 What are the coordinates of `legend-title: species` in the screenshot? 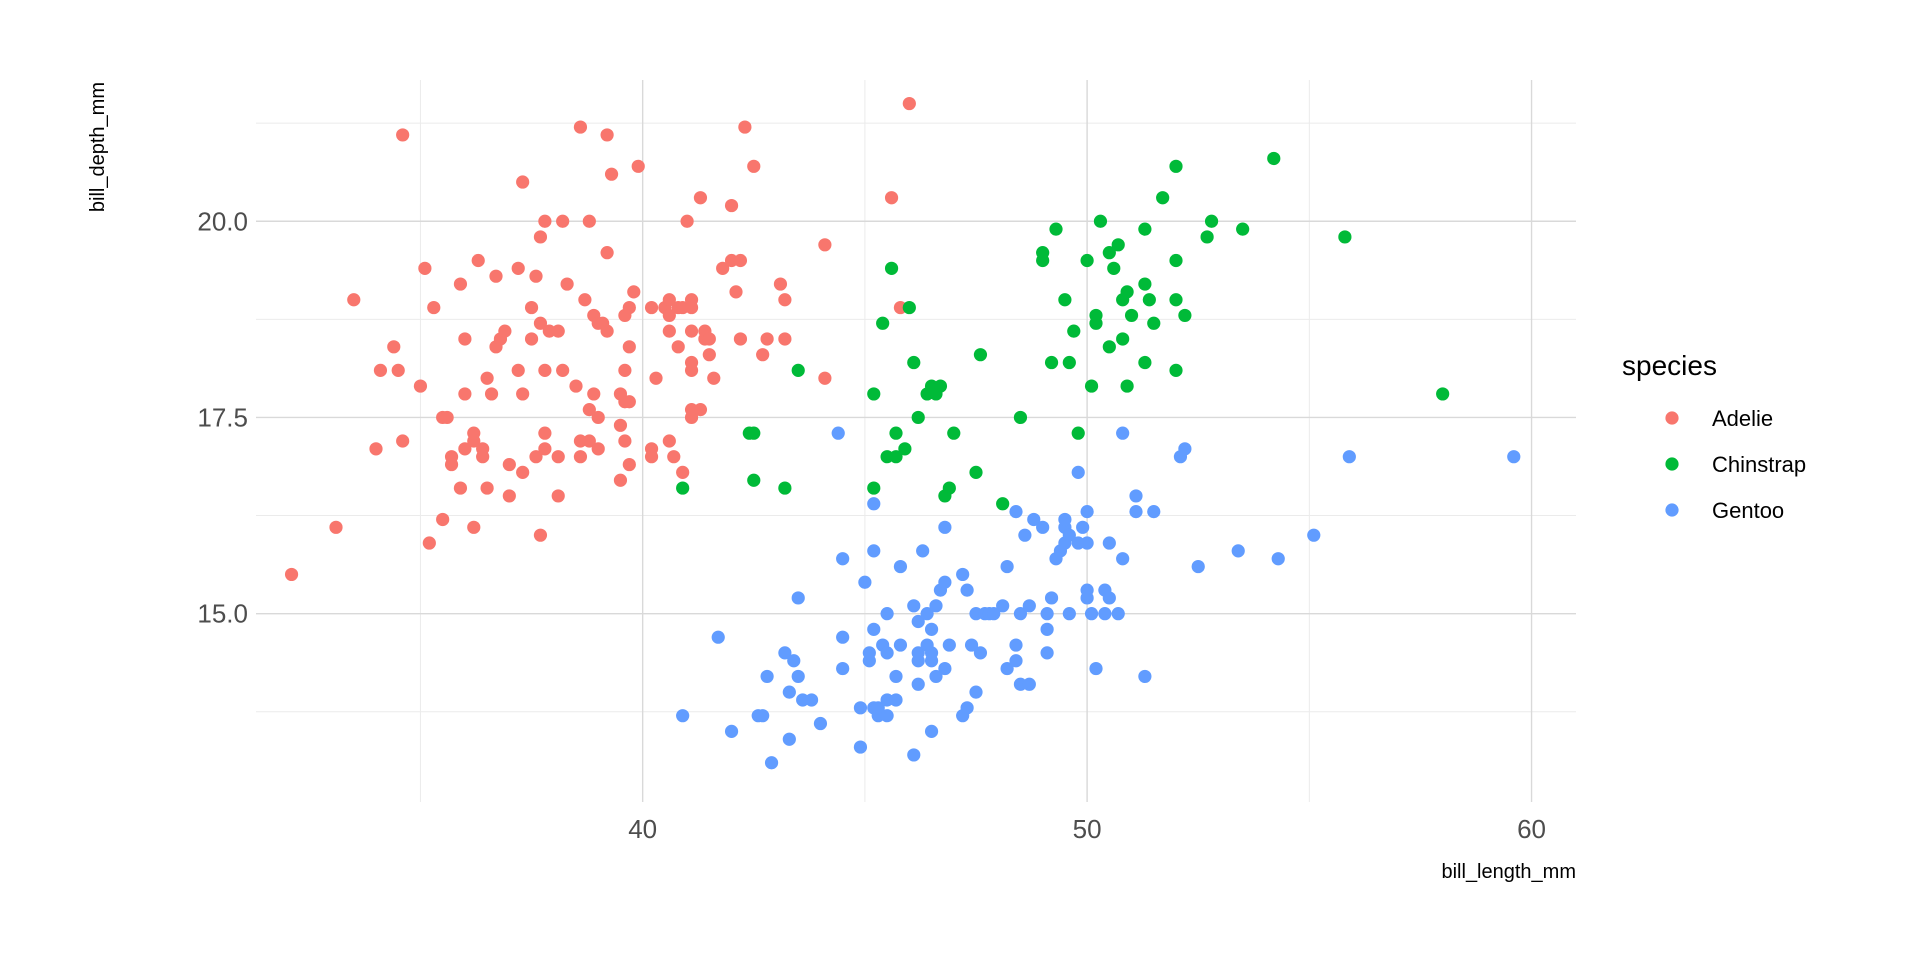 It's located at (1669, 365).